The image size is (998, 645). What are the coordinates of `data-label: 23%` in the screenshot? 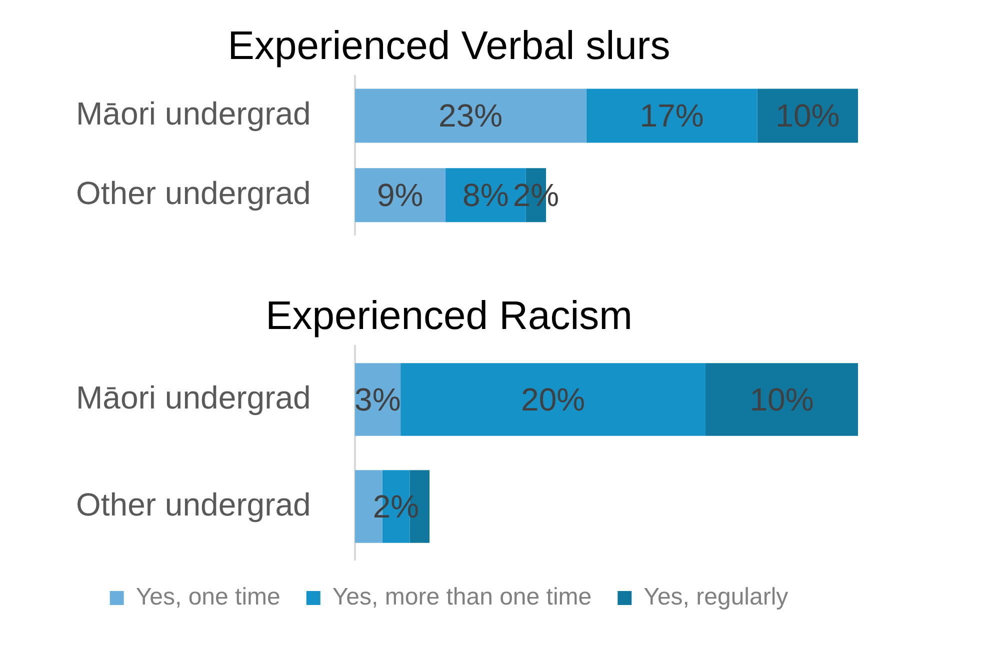 It's located at (470, 116).